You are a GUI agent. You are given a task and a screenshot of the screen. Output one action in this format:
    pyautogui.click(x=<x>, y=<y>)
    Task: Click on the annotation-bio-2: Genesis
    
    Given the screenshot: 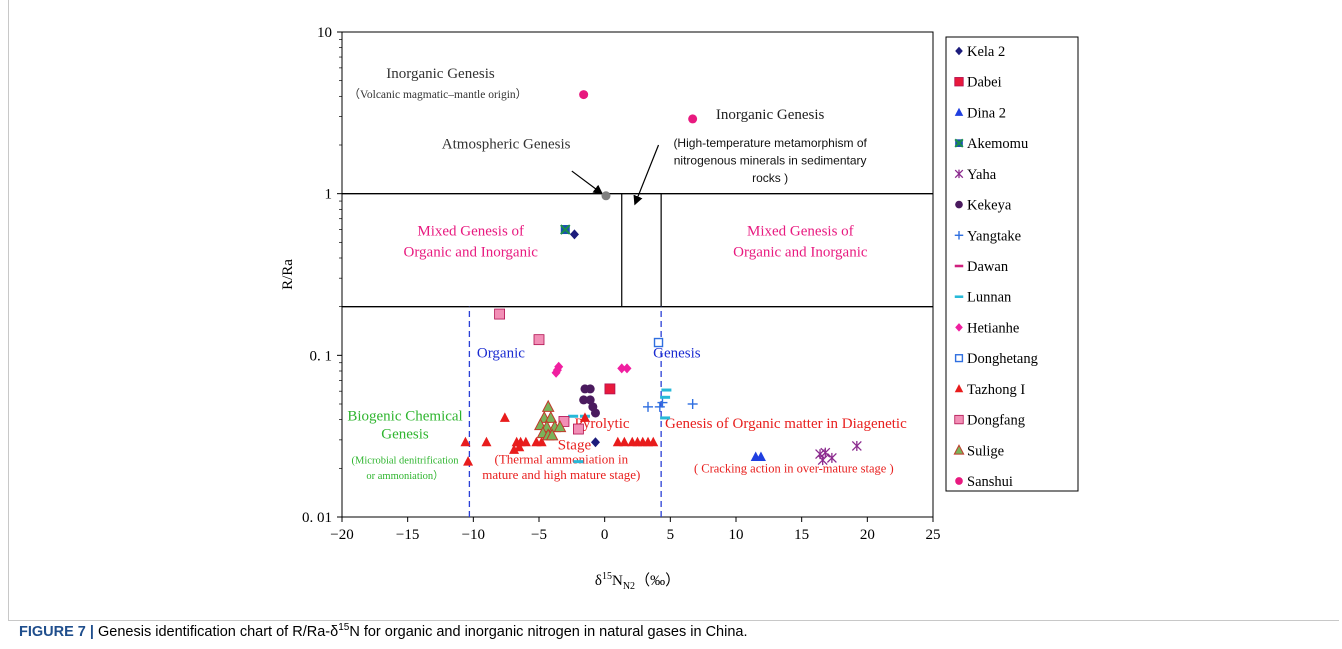 What is the action you would take?
    pyautogui.click(x=405, y=435)
    